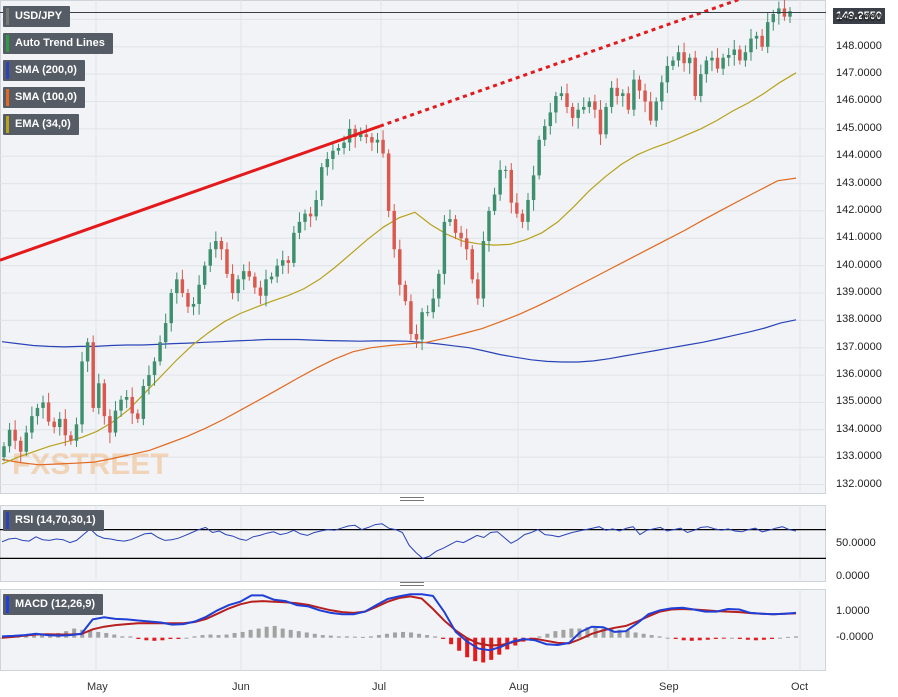 The image size is (898, 697). I want to click on legend-item-symbol: USD/JPY, so click(37, 16).